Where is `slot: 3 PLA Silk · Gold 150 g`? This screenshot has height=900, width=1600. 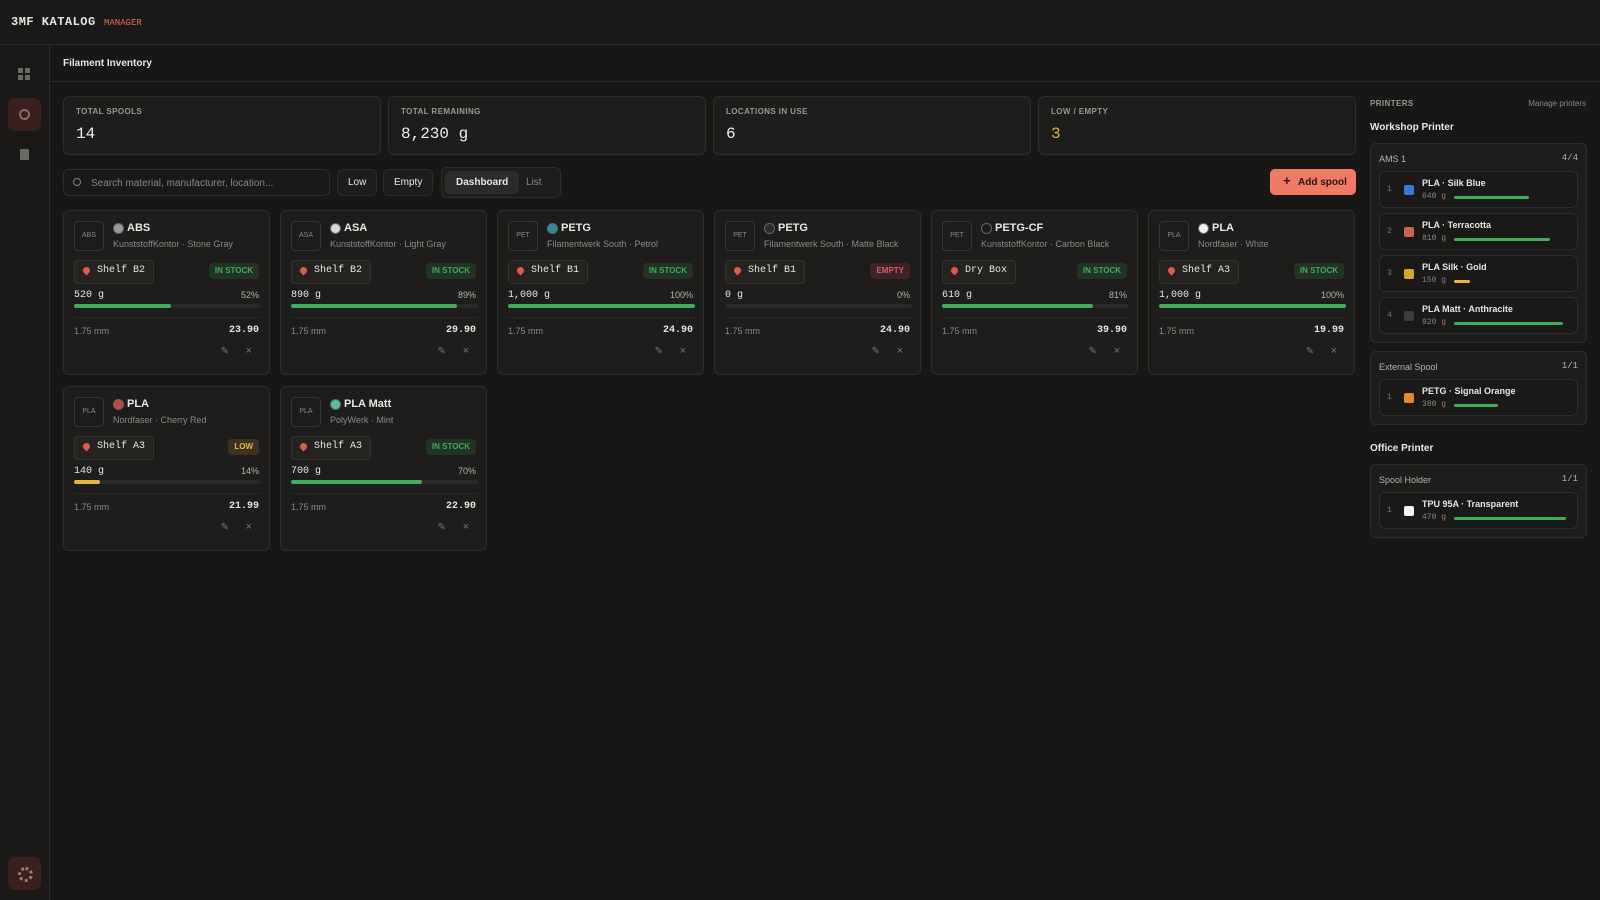
slot: 3 PLA Silk · Gold 150 g is located at coordinates (1478, 273).